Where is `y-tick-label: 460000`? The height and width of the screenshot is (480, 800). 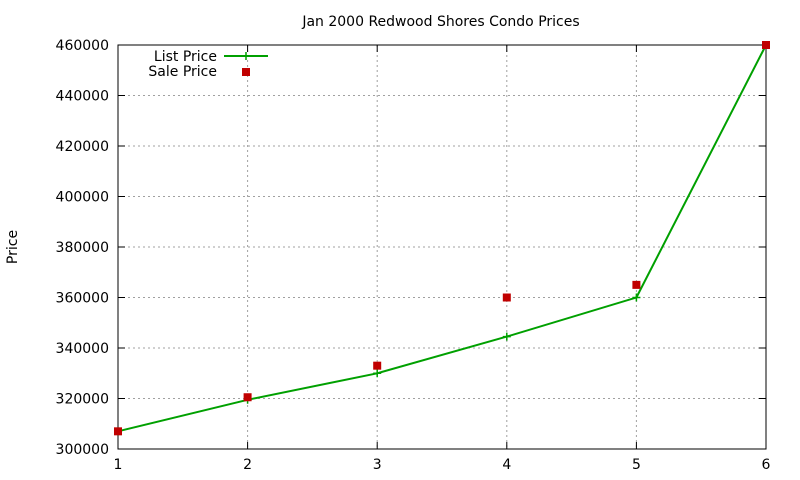 y-tick-label: 460000 is located at coordinates (82, 46).